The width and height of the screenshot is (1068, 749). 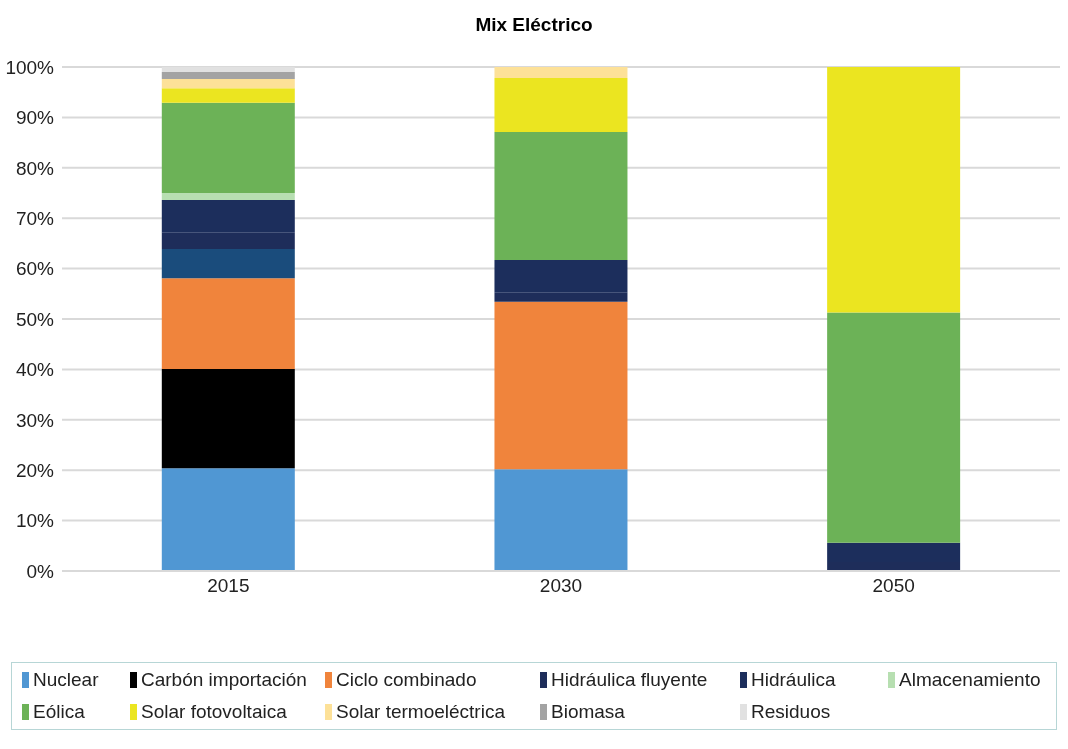 What do you see at coordinates (35, 319) in the screenshot?
I see `y-tick-label: 50%` at bounding box center [35, 319].